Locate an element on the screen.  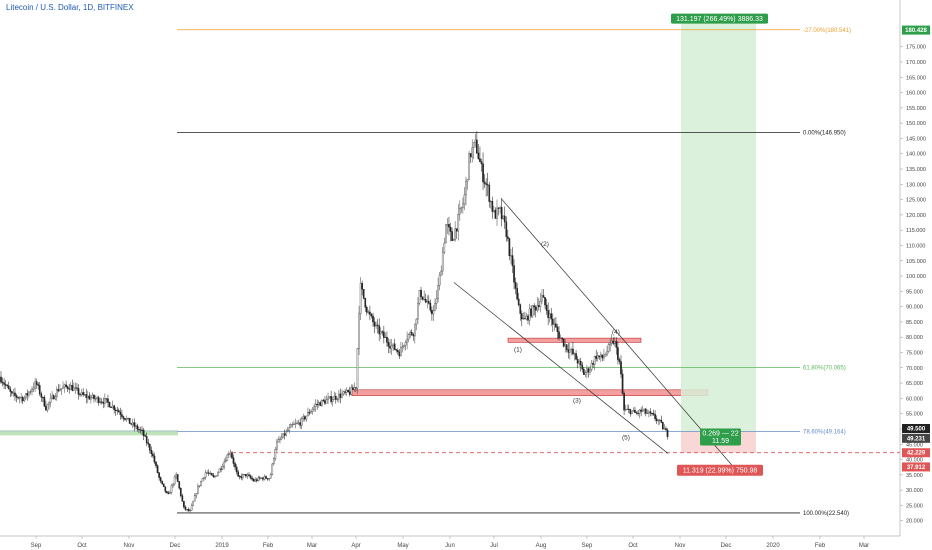
fib-label-4: 100.00%(22.540) is located at coordinates (826, 514).